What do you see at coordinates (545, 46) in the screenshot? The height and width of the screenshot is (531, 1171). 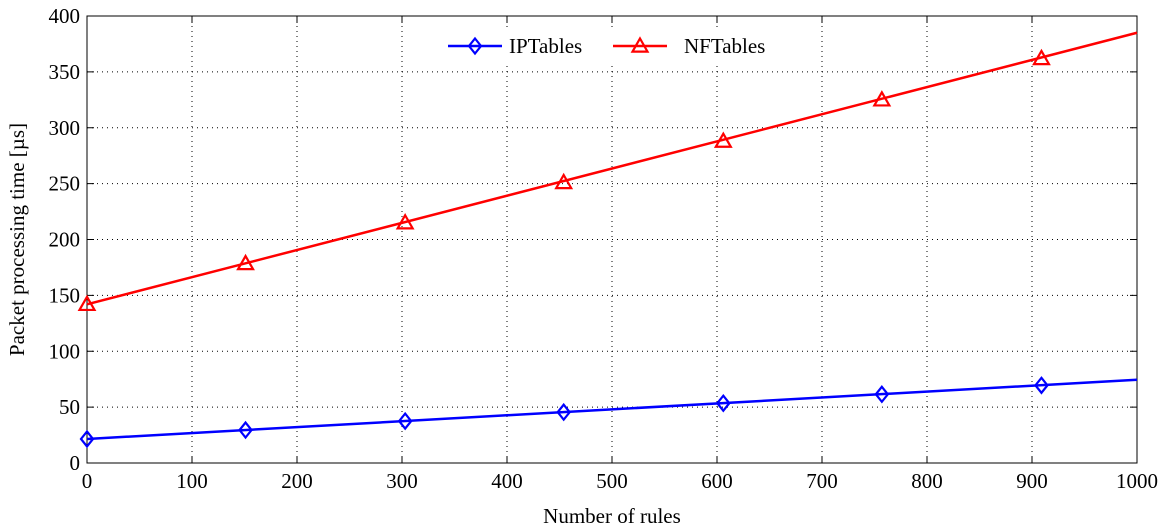 I see `legend-label-iptables: IPTables` at bounding box center [545, 46].